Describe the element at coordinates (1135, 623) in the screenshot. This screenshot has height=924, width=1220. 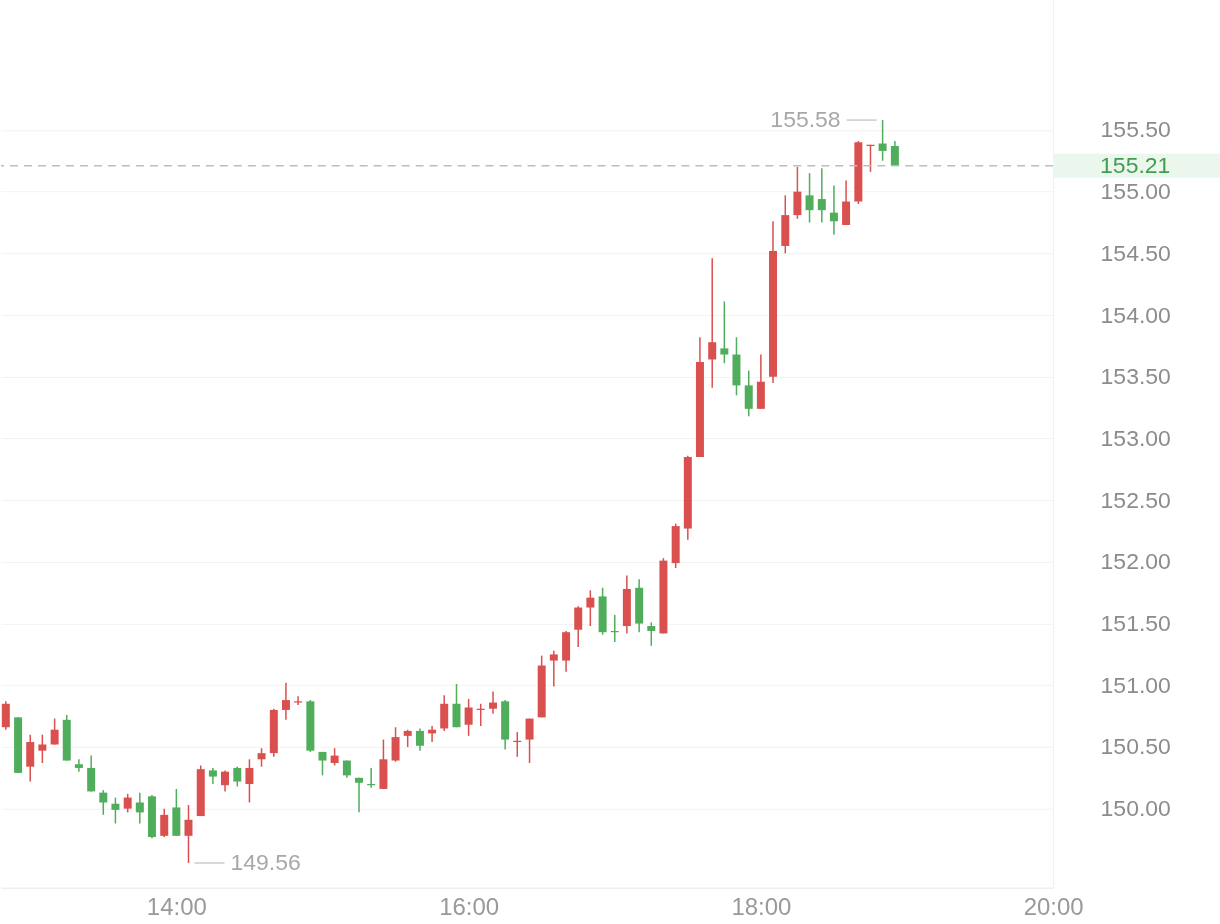
I see `y-tick-label: 151.50` at that location.